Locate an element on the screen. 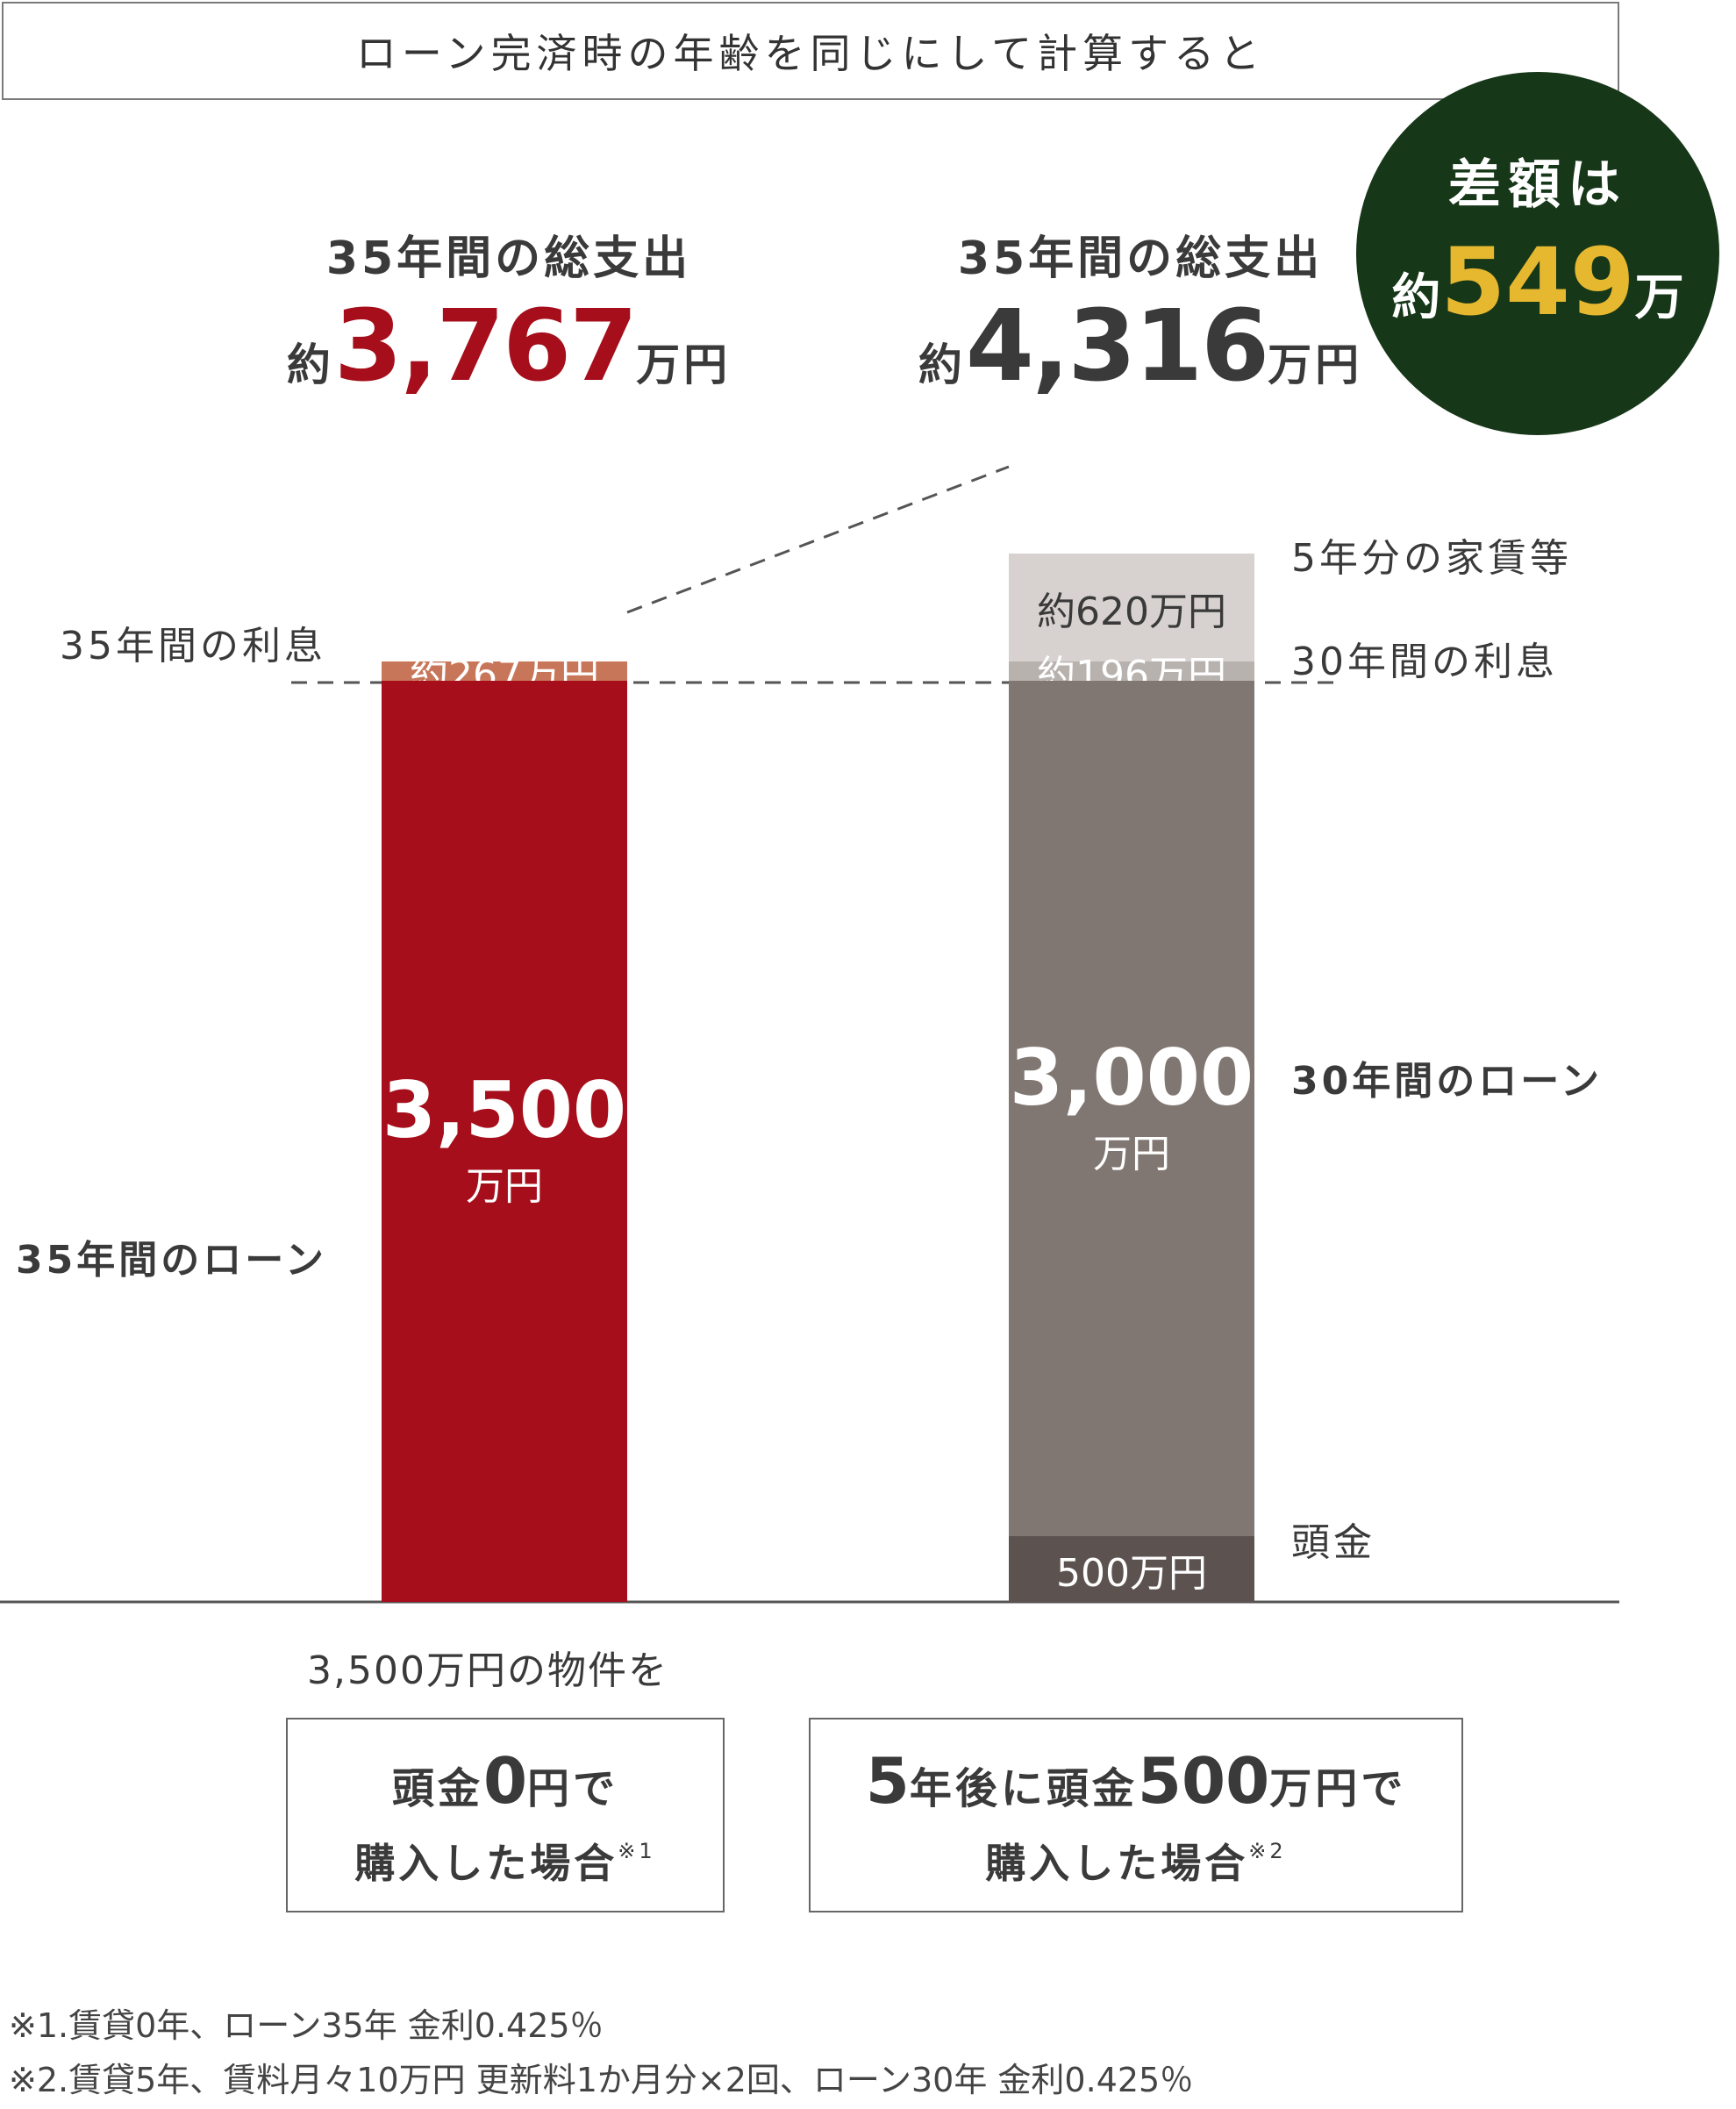 The width and height of the screenshot is (1736, 2109). right-loan-side-label: 30年間のローン is located at coordinates (1447, 1081).